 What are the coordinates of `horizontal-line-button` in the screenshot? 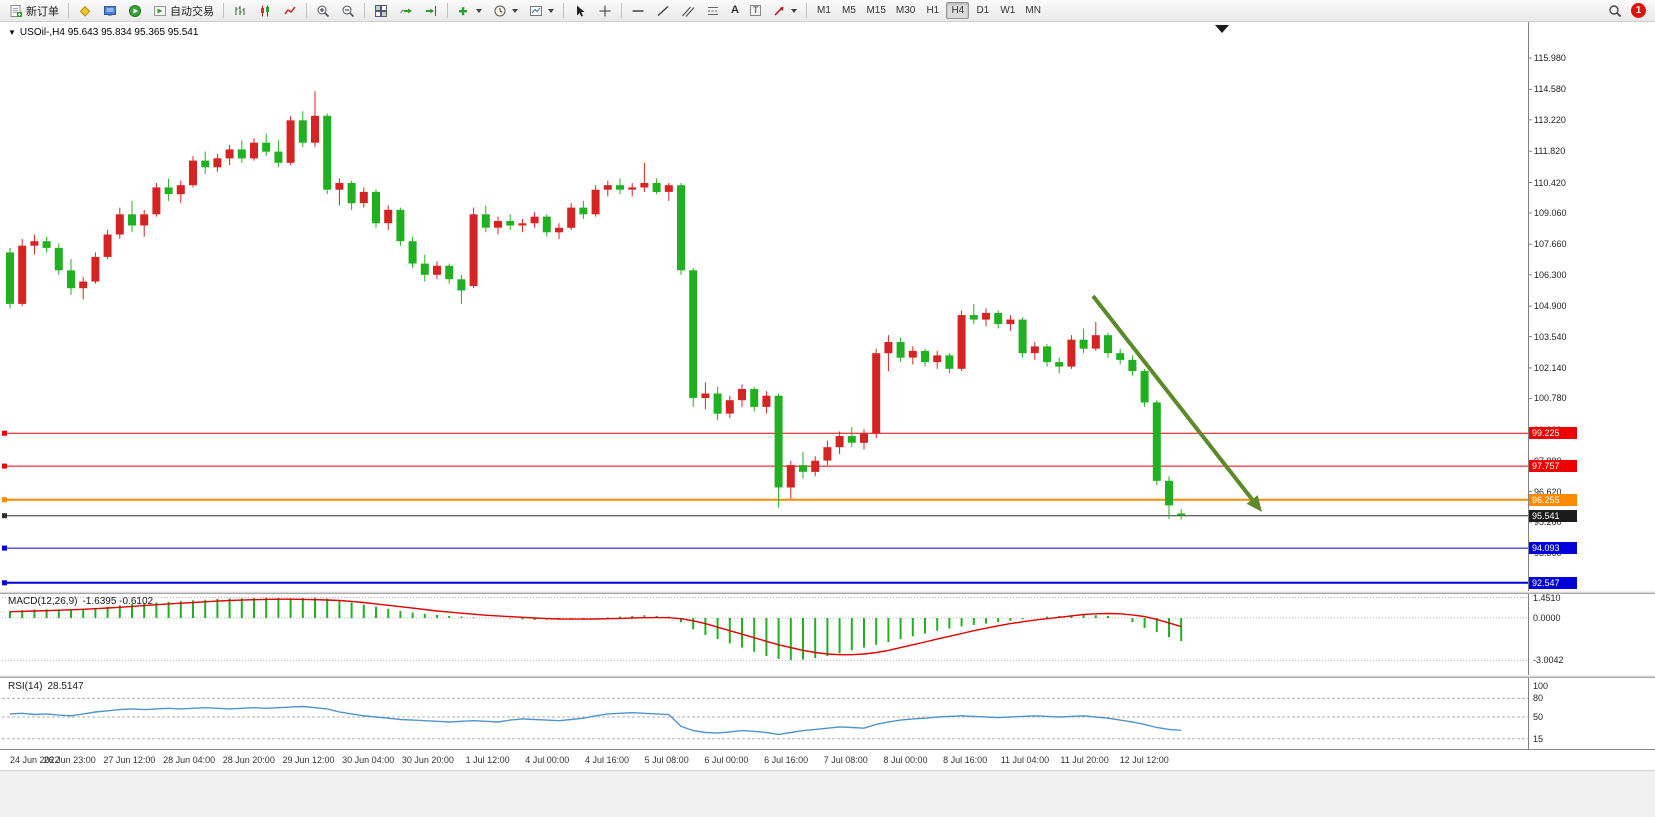 It's located at (638, 10).